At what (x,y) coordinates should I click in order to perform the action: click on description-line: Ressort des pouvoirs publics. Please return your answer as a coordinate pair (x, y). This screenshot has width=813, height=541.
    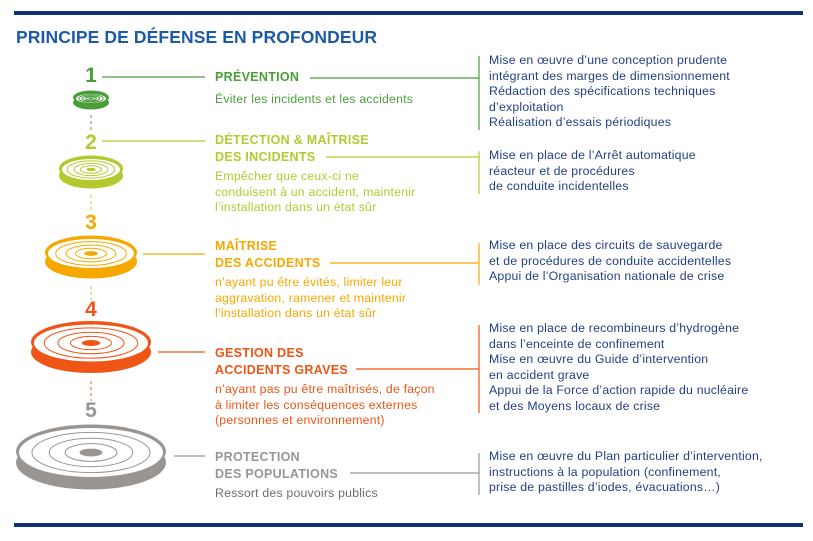
    Looking at the image, I should click on (296, 493).